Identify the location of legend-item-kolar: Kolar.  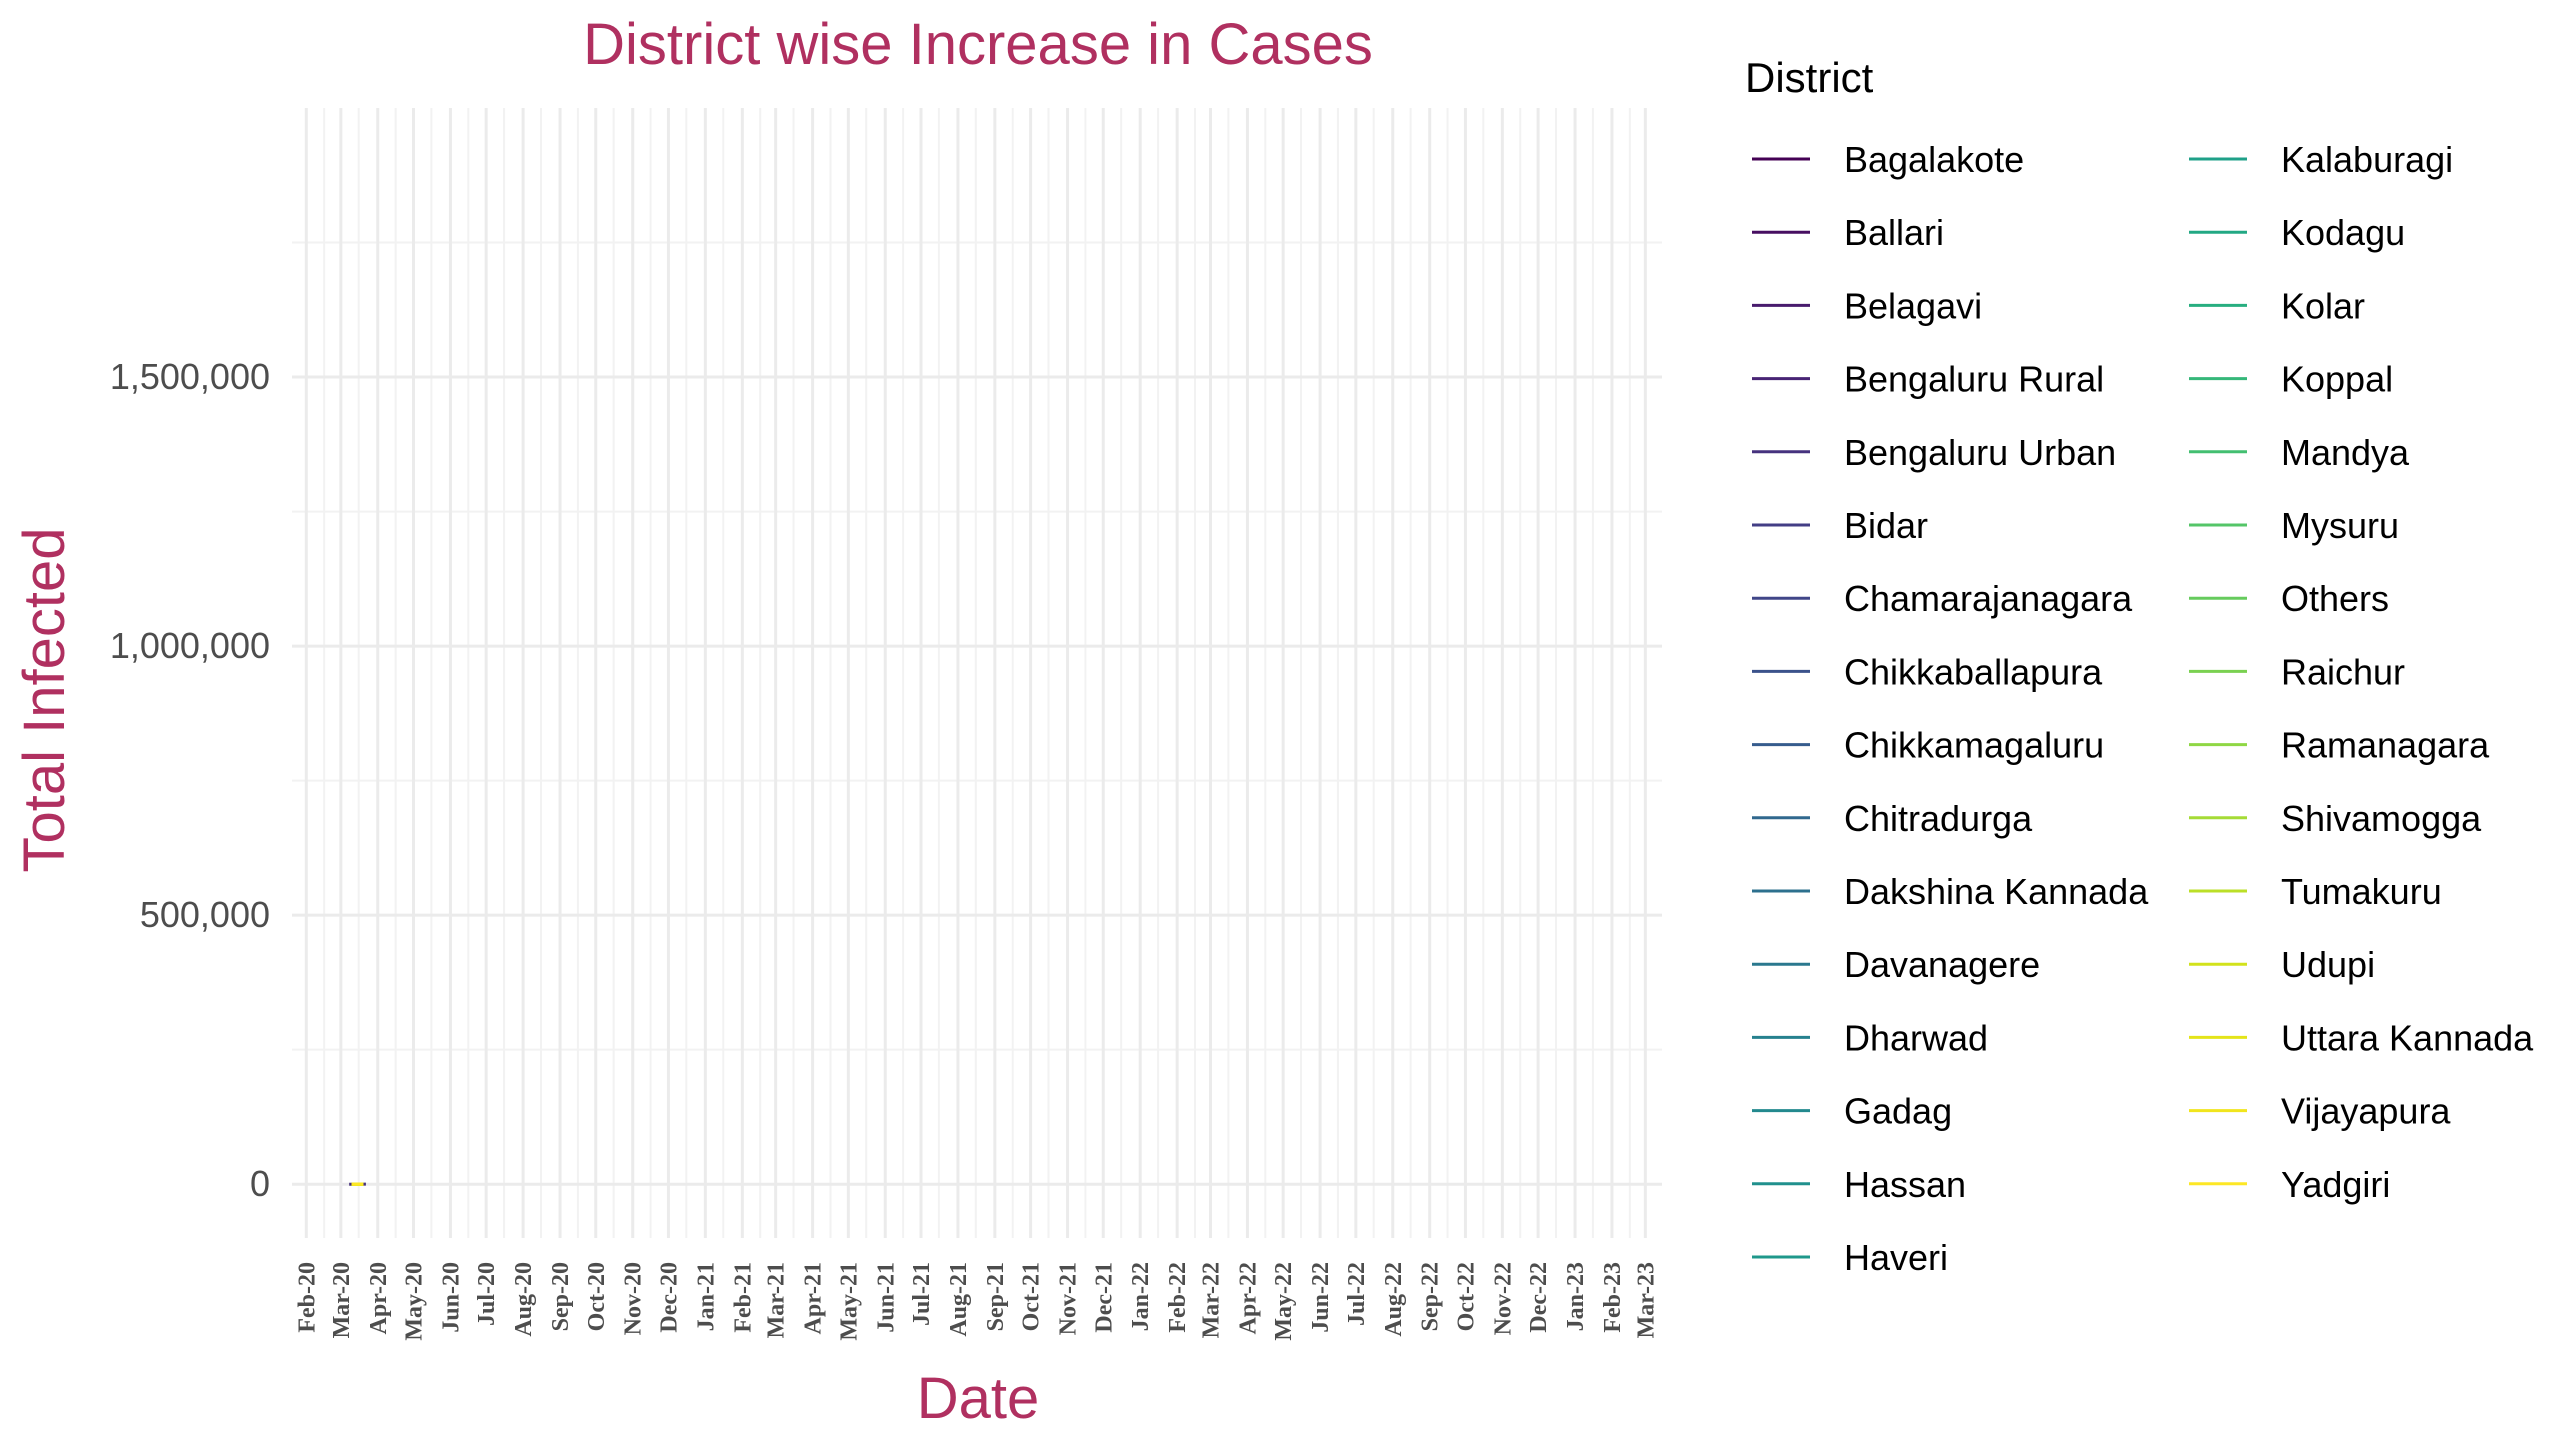
(2277, 305).